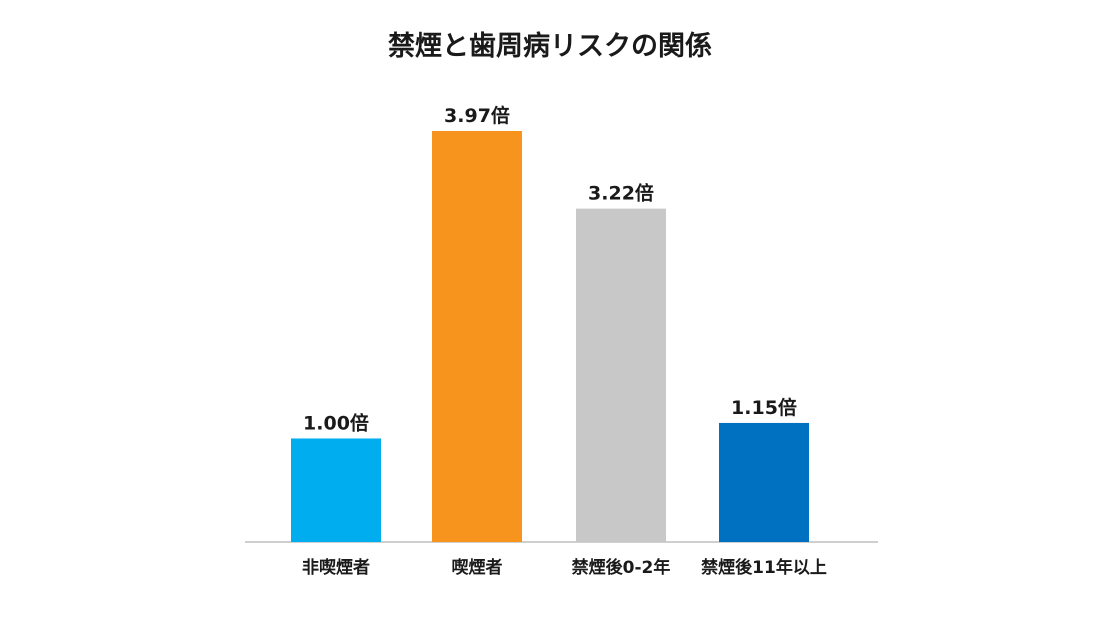 Image resolution: width=1100 pixels, height=623 pixels. I want to click on value-label-3: 3.22倍, so click(621, 193).